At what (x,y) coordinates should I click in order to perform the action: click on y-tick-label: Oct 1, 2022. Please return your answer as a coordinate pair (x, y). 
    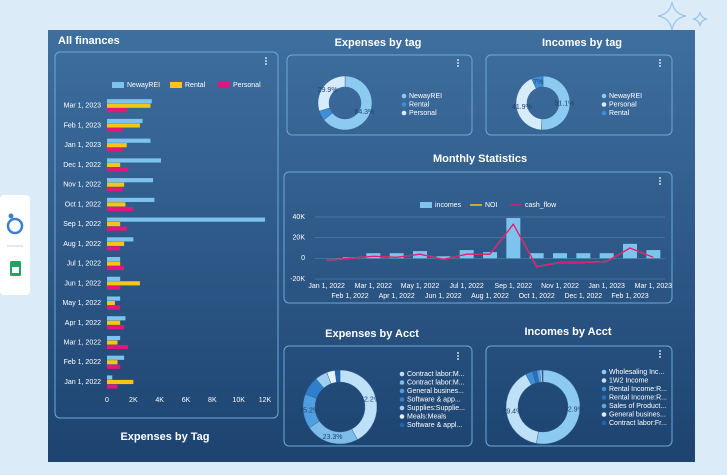
    Looking at the image, I should click on (83, 204).